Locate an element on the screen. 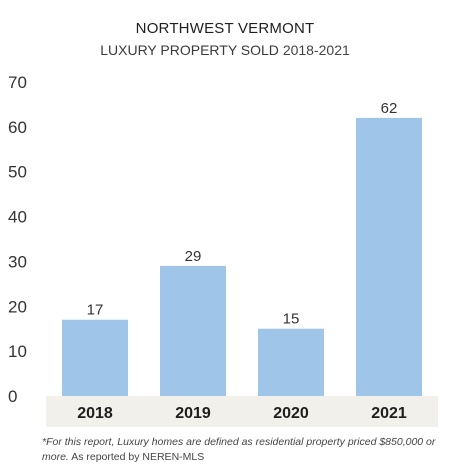 The height and width of the screenshot is (468, 450). data-label-2020: 15 is located at coordinates (291, 319).